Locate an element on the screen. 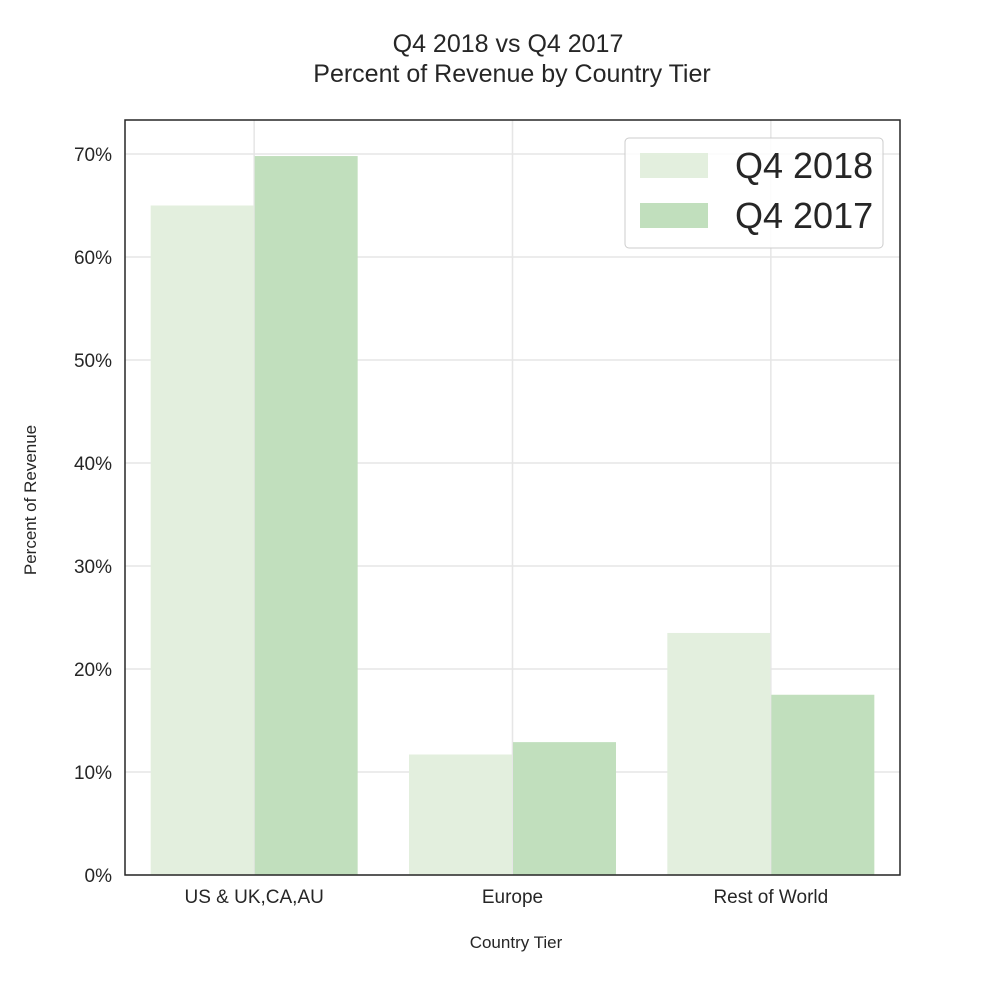 The height and width of the screenshot is (1000, 1000). legend: Q4 2018 Q4 2017 is located at coordinates (754, 193).